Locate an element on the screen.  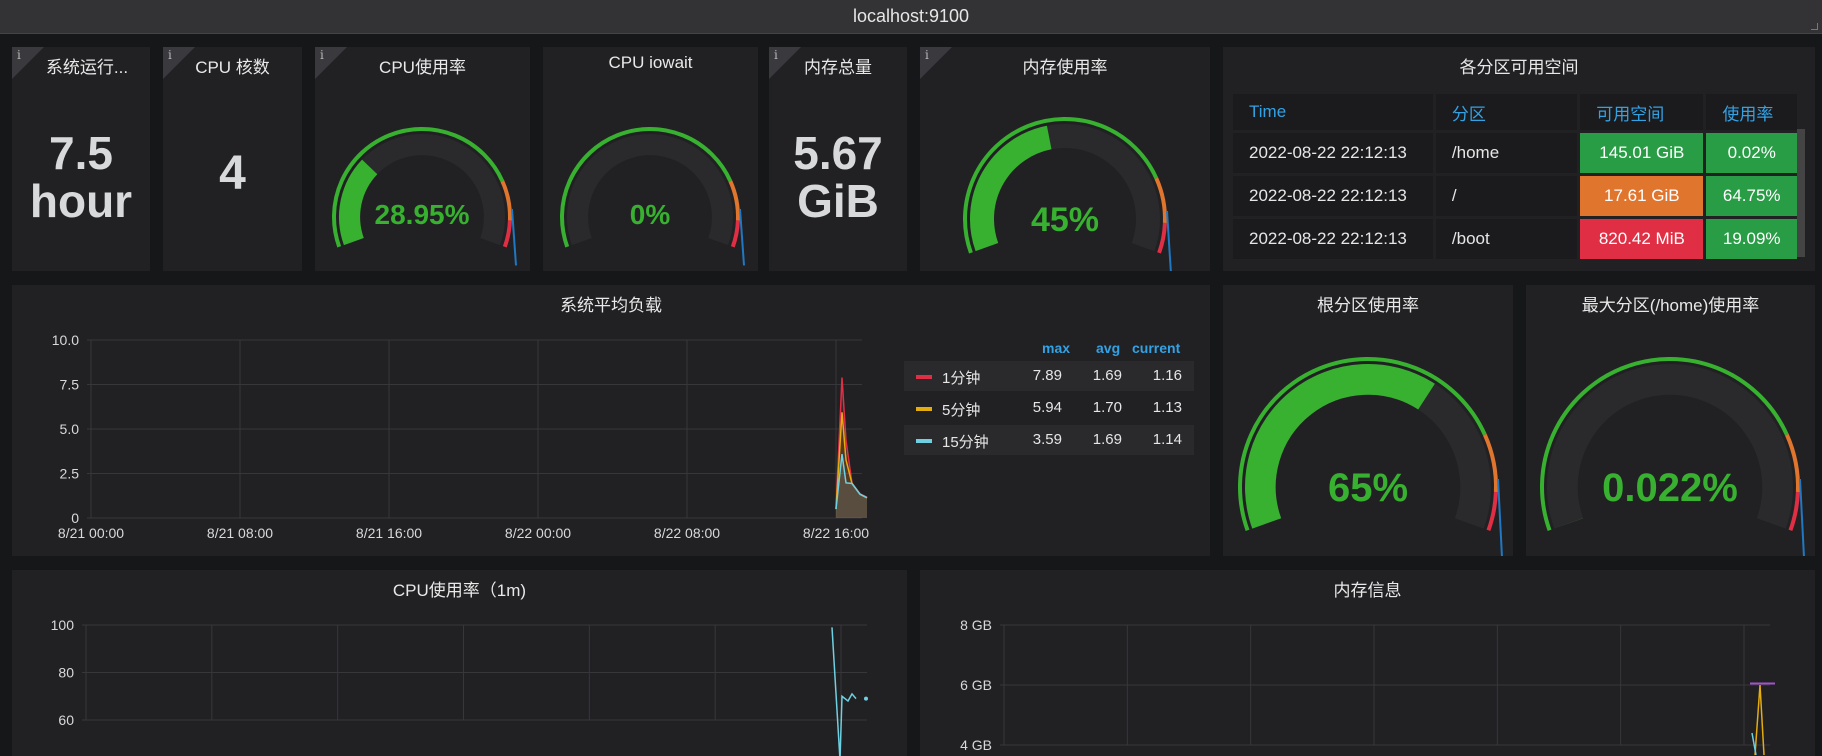
mem-total-unit: GiB is located at coordinates (838, 201).